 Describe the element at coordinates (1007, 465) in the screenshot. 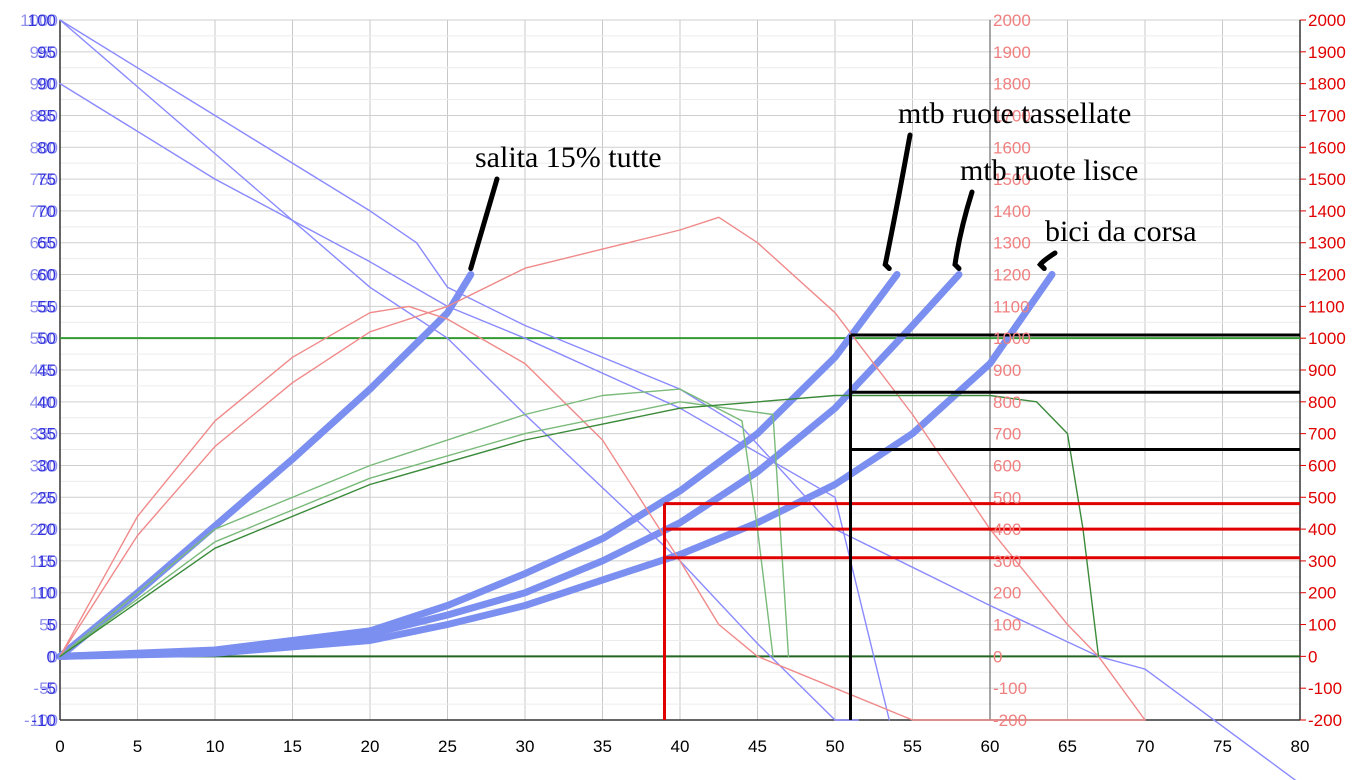

I see `y-tick-label-mid: 600` at that location.